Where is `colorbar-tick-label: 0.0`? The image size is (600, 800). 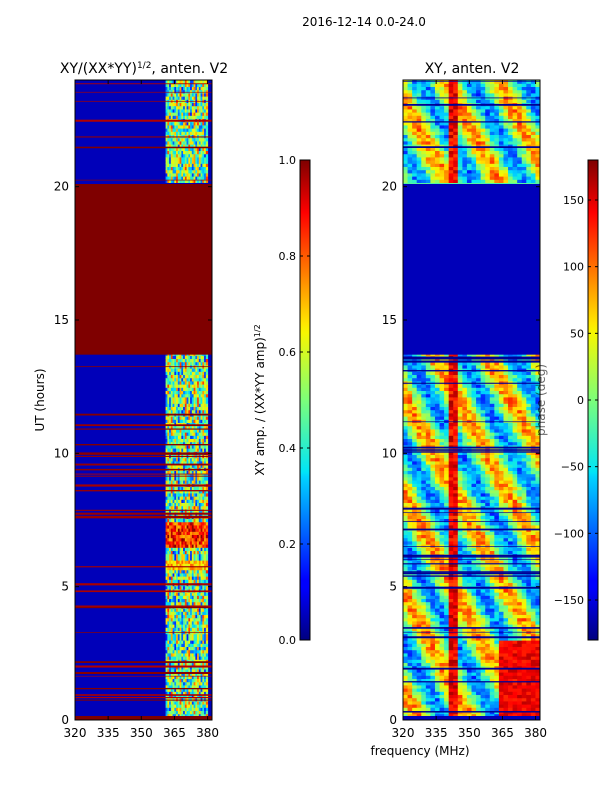 colorbar-tick-label: 0.0 is located at coordinates (288, 640).